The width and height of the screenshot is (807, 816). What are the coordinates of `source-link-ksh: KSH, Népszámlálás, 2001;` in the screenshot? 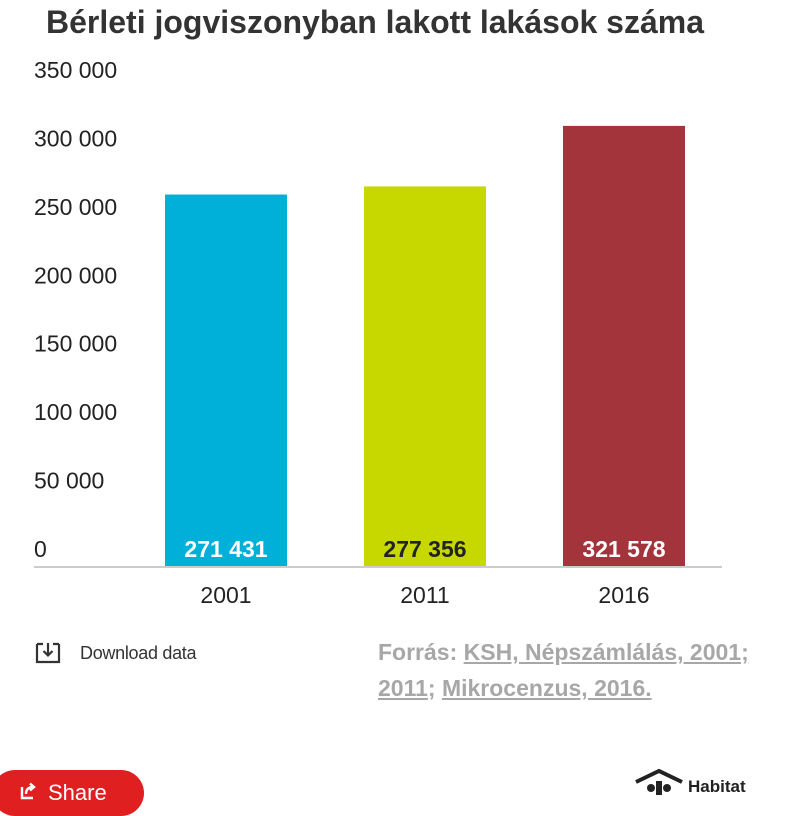 It's located at (606, 652).